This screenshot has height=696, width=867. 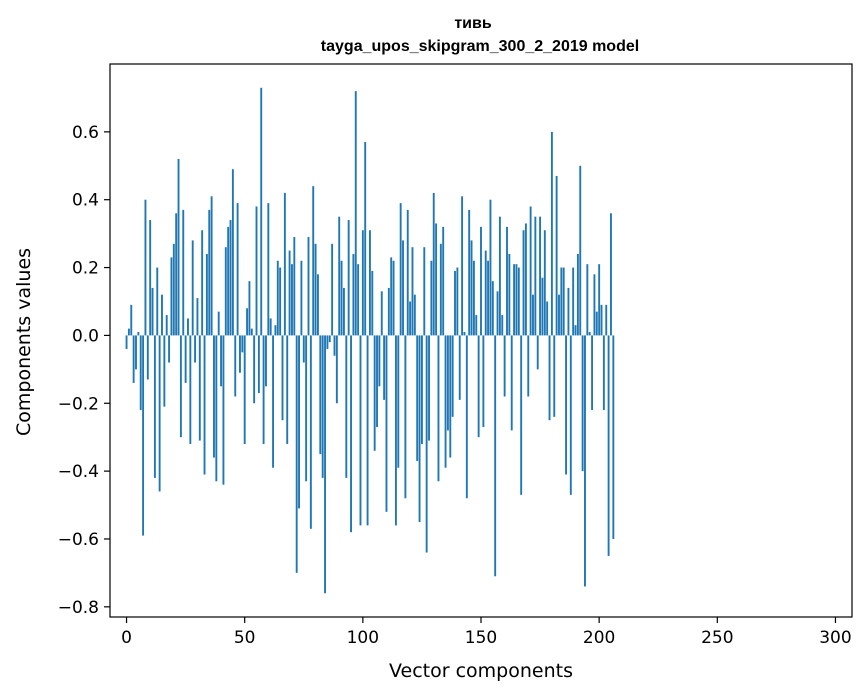 I want to click on x-tick-label: 300, so click(x=835, y=638).